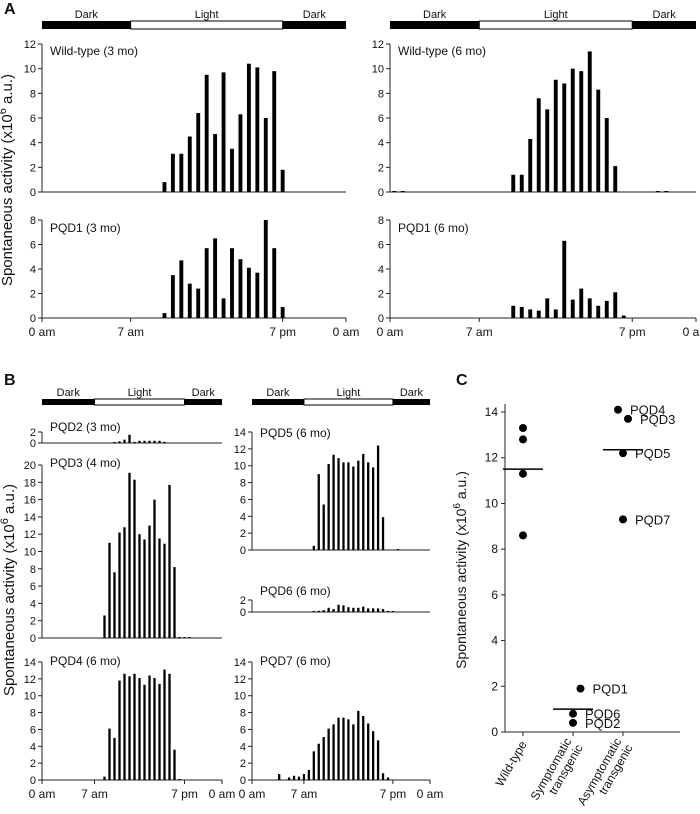 This screenshot has height=814, width=700. Describe the element at coordinates (462, 380) in the screenshot. I see `panel-label-c: C` at that location.